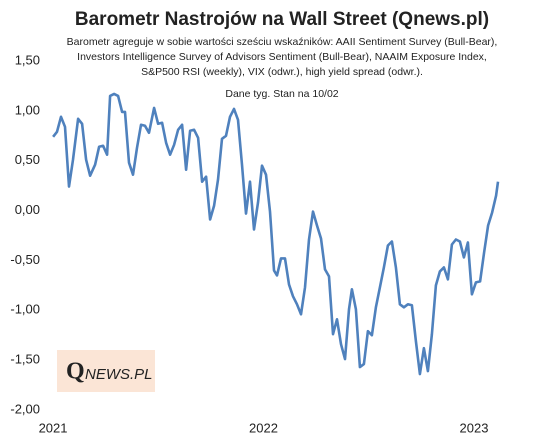 This screenshot has height=446, width=541. What do you see at coordinates (27, 159) in the screenshot?
I see `y-tick-label: 0,50` at bounding box center [27, 159].